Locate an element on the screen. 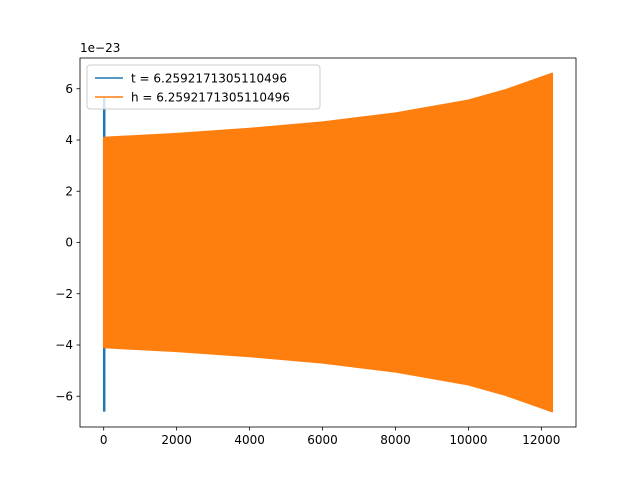  x-tick-label: 4000 is located at coordinates (249, 440).